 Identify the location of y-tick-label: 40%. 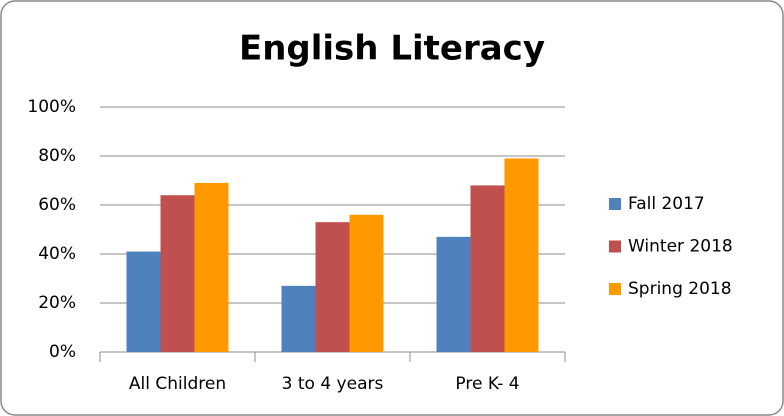
(57, 254).